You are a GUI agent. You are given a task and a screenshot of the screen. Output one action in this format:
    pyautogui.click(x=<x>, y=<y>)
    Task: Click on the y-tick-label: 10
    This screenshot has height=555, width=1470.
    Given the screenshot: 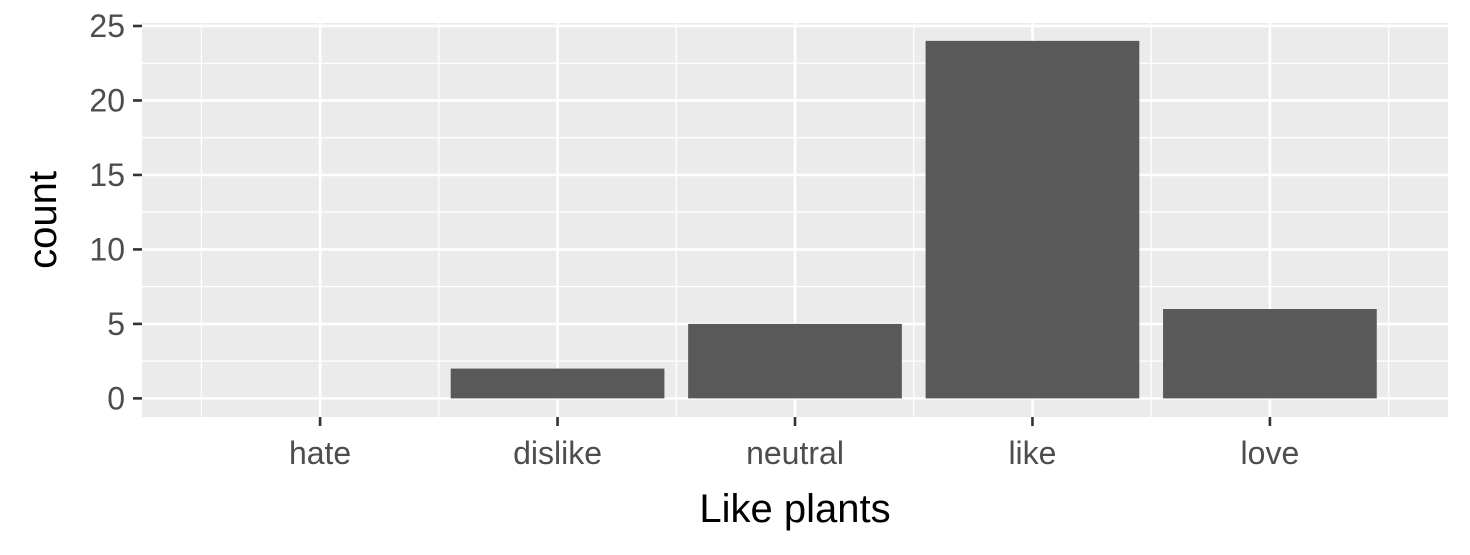 What is the action you would take?
    pyautogui.click(x=107, y=249)
    